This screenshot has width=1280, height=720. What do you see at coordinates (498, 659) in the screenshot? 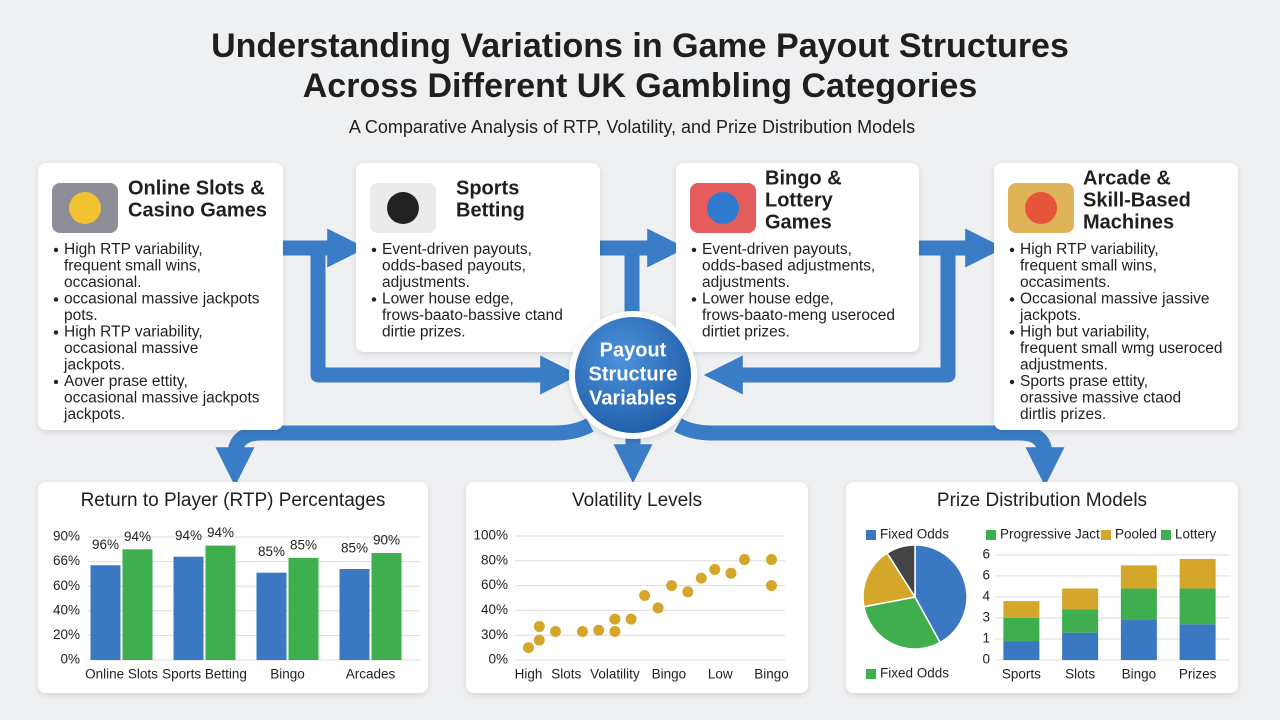
I see `y-tick-label: 0%` at bounding box center [498, 659].